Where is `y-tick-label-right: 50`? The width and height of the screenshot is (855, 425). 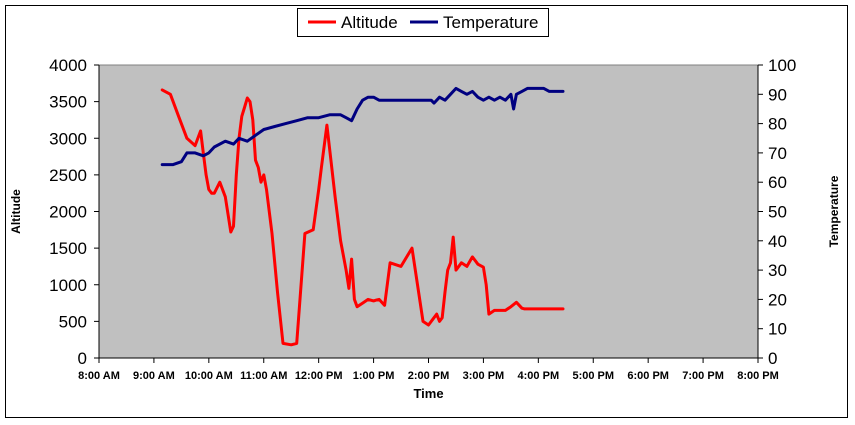
y-tick-label-right: 50 is located at coordinates (777, 212).